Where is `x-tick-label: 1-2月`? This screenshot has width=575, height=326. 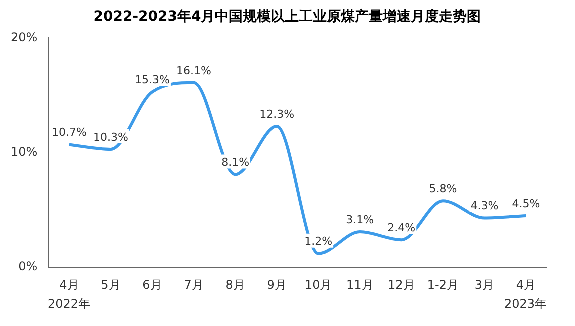 x-tick-label: 1-2月 is located at coordinates (443, 285).